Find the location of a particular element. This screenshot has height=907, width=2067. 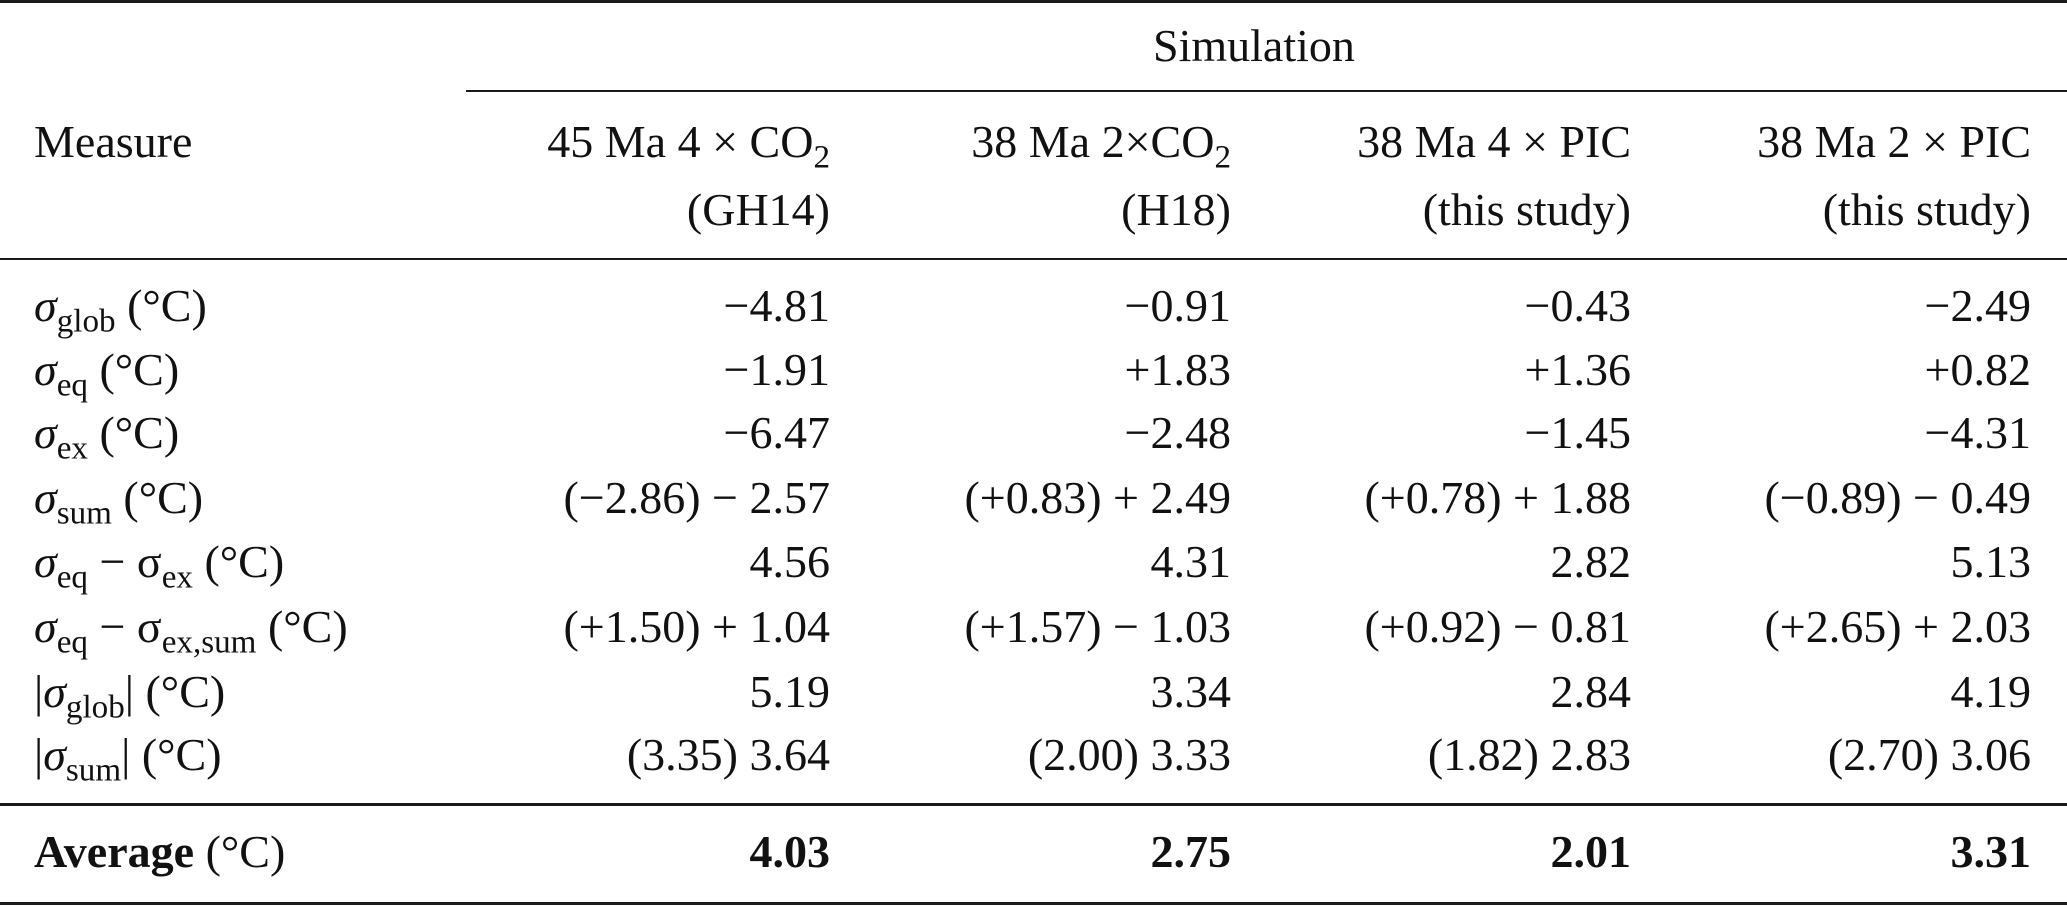

header-rule is located at coordinates (1033, 259).